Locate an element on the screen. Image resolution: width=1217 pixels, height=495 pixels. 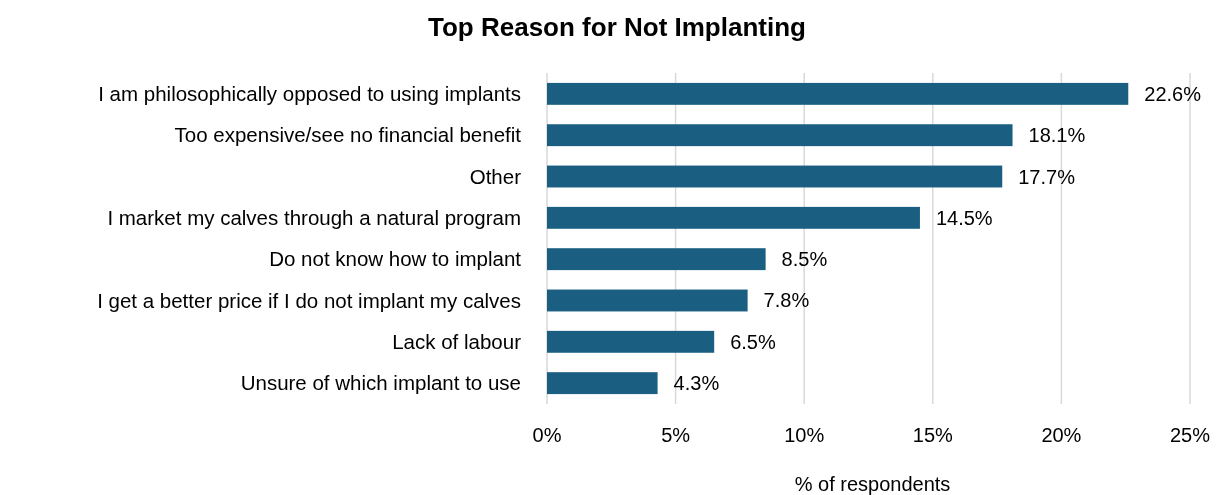
data-label: 14.5% is located at coordinates (964, 217).